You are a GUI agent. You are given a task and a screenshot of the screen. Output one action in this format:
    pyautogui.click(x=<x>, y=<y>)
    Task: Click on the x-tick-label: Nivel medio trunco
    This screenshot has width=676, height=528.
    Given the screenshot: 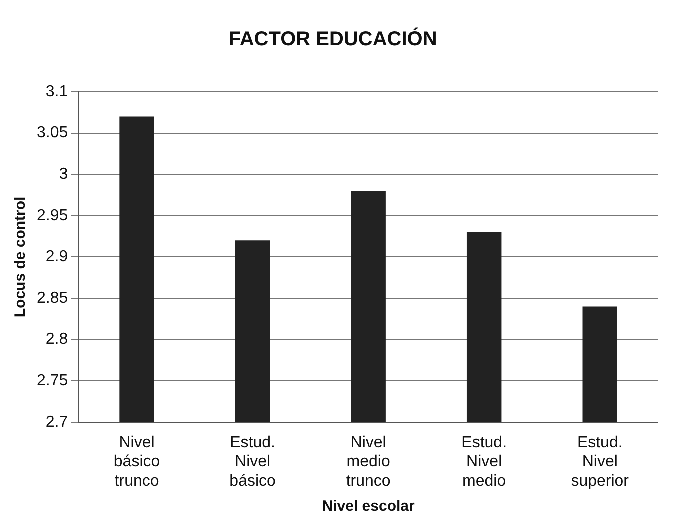 What is the action you would take?
    pyautogui.click(x=368, y=462)
    